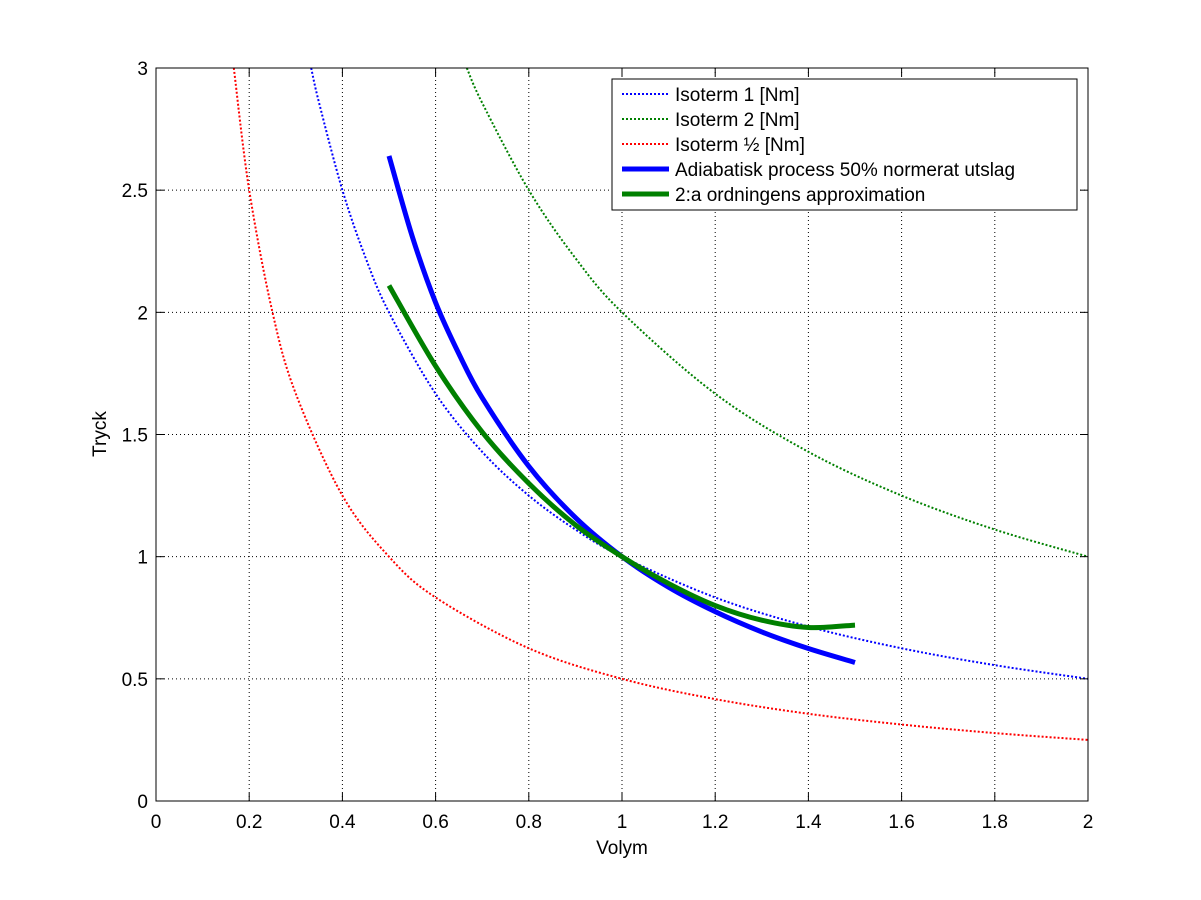 This screenshot has height=900, width=1201. Describe the element at coordinates (995, 822) in the screenshot. I see `x-tick-label: 1.8` at that location.